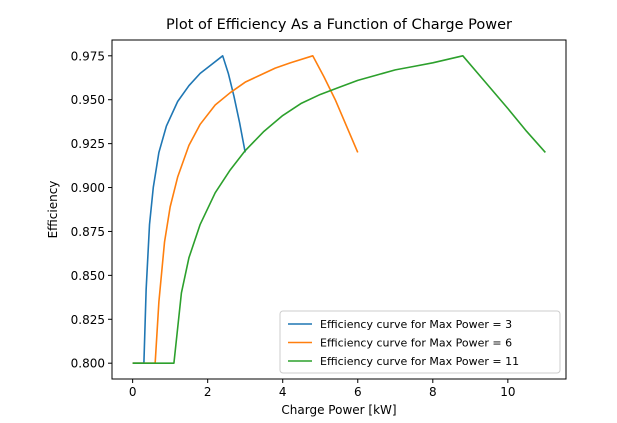 This screenshot has width=617, height=423. What do you see at coordinates (208, 392) in the screenshot?
I see `x-tick-label: 2` at bounding box center [208, 392].